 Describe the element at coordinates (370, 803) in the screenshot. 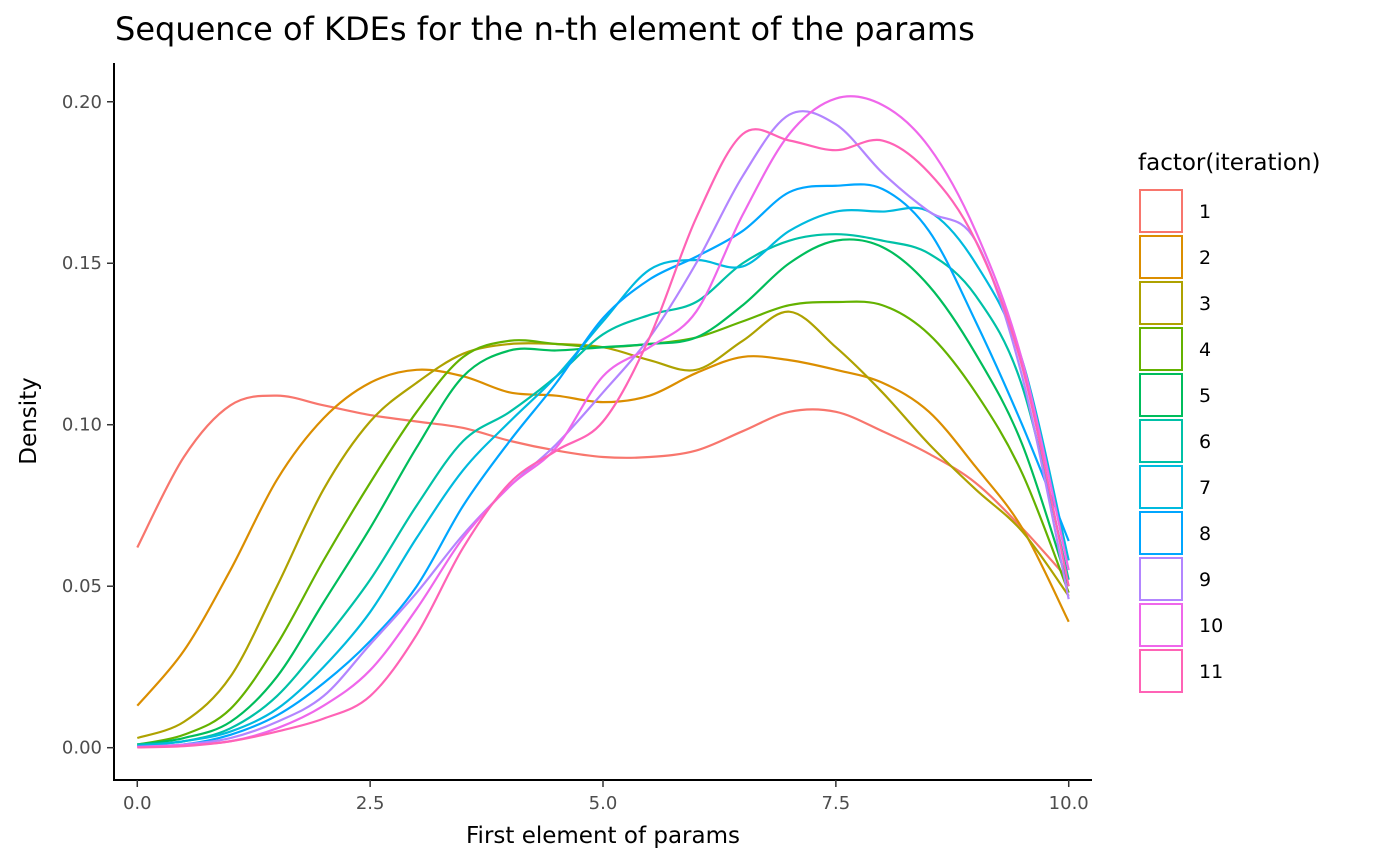

I see `x-tick-label: 2.5` at that location.